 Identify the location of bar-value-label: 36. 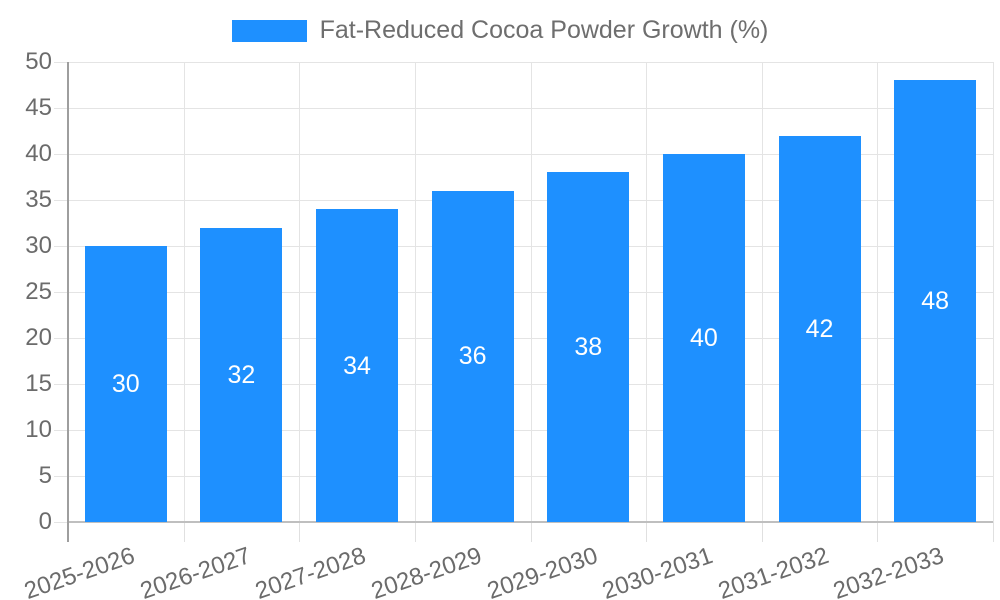
(472, 356).